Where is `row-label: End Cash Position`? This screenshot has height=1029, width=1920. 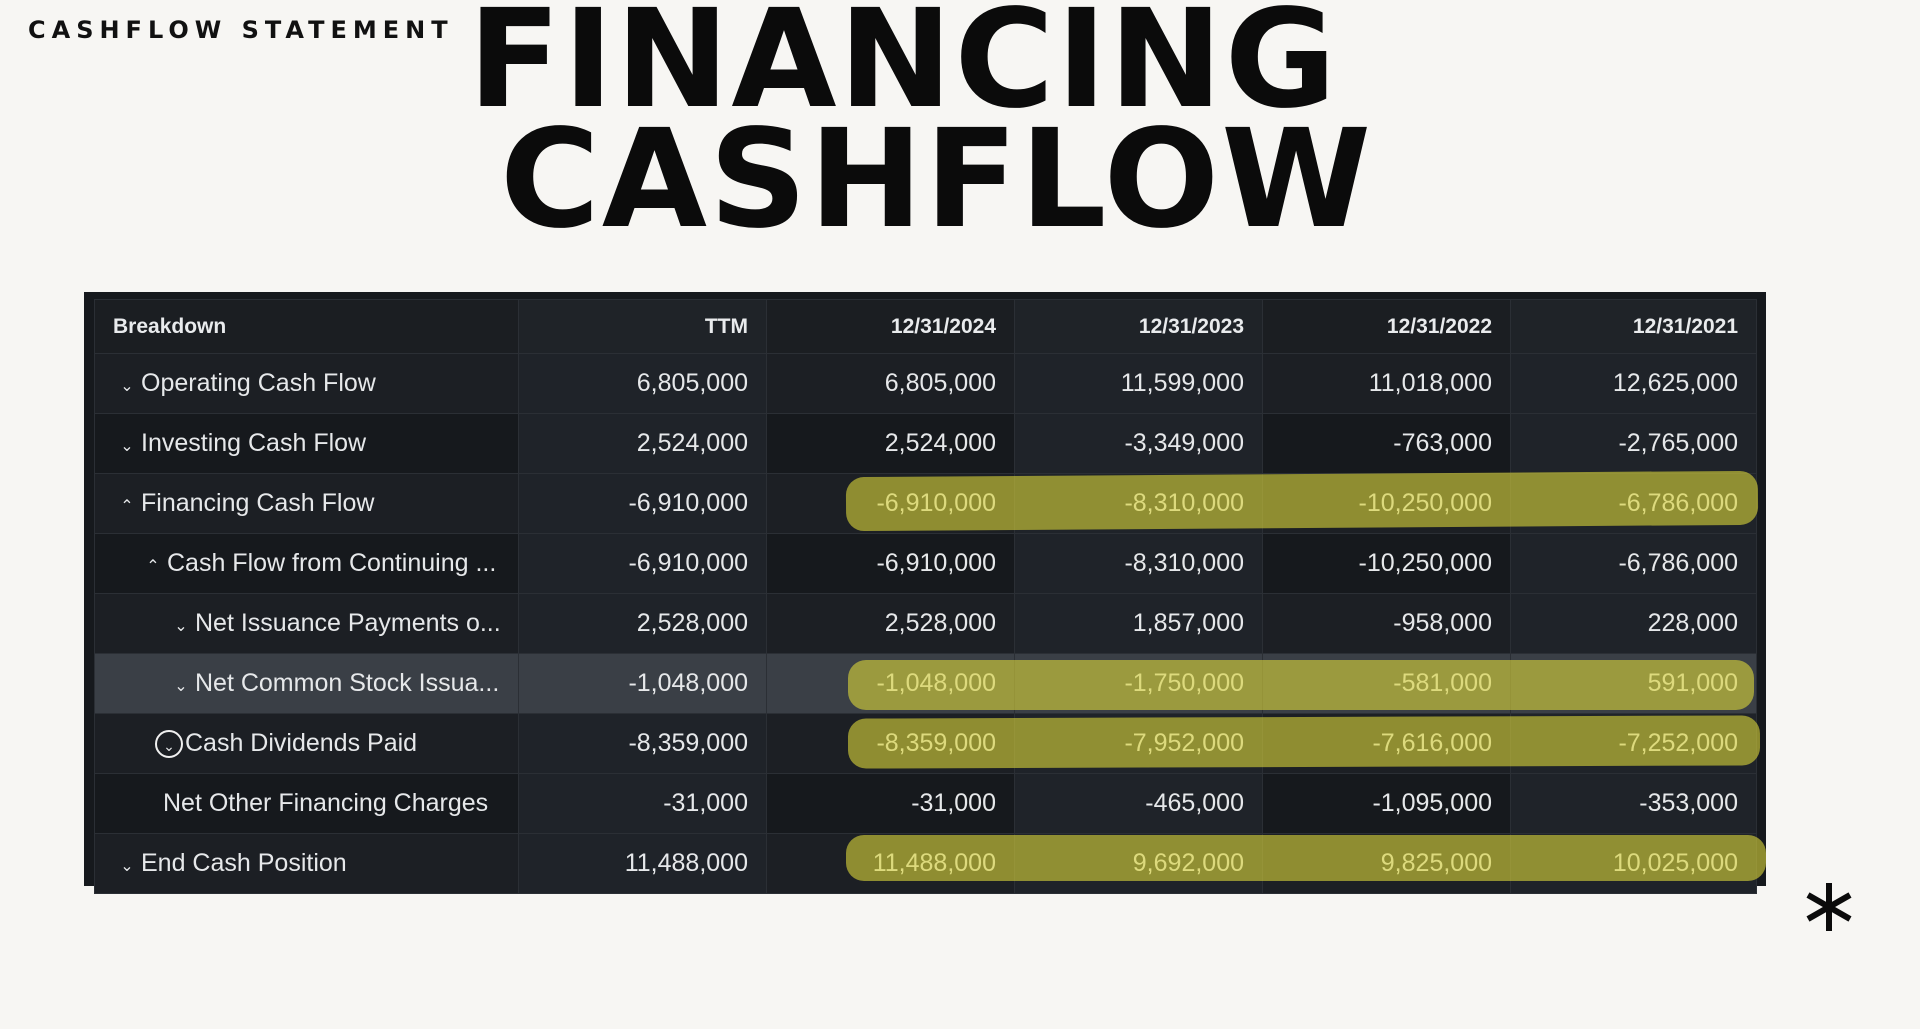 row-label: End Cash Position is located at coordinates (244, 863).